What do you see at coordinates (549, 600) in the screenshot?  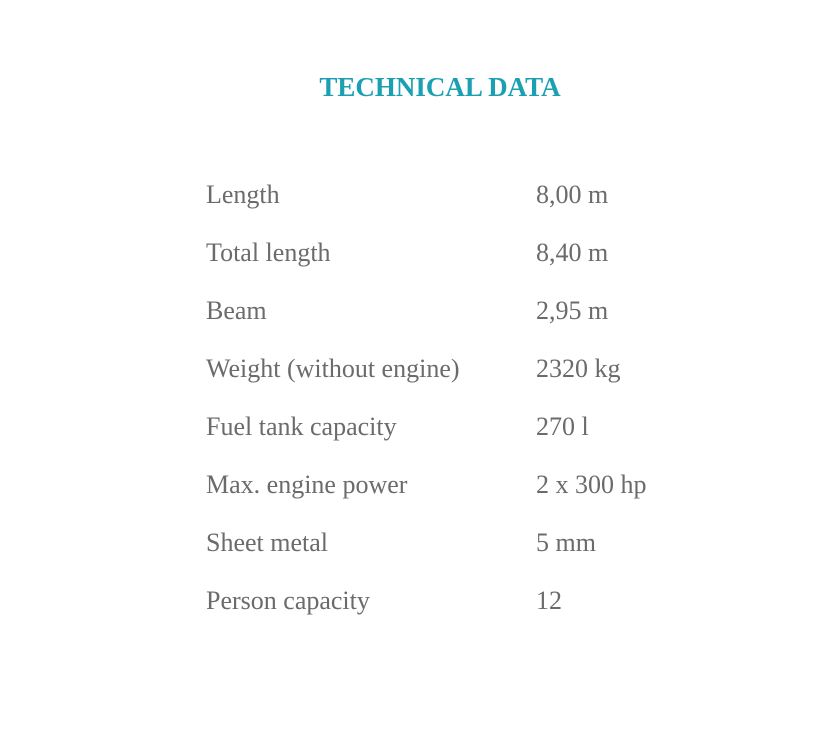 I see `spec-value: 12` at bounding box center [549, 600].